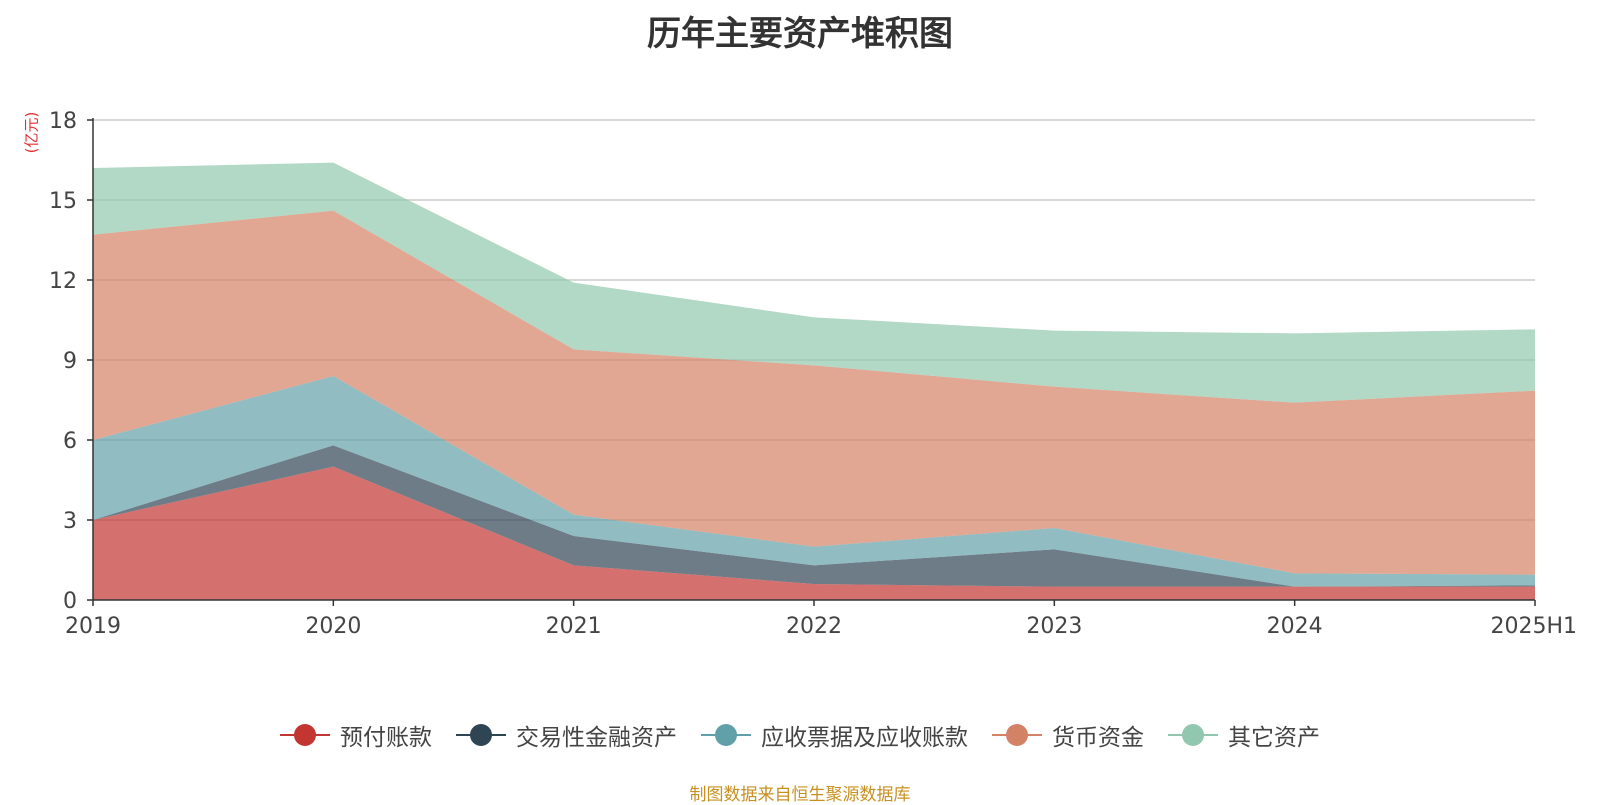 The image size is (1600, 805). Describe the element at coordinates (70, 521) in the screenshot. I see `y-tick-label: 3` at that location.